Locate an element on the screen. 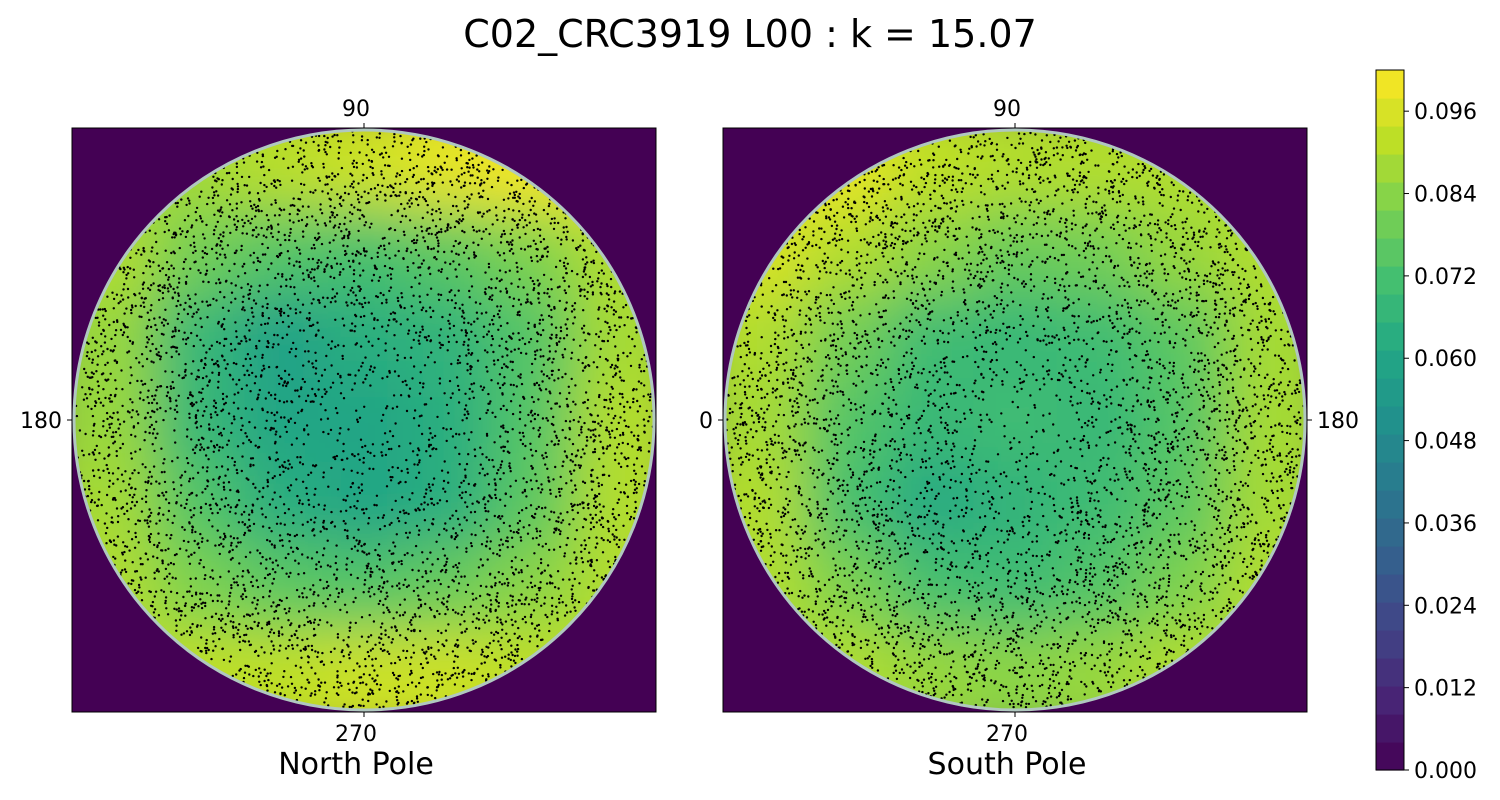 The height and width of the screenshot is (800, 1500). density-cell is located at coordinates (613, 420).